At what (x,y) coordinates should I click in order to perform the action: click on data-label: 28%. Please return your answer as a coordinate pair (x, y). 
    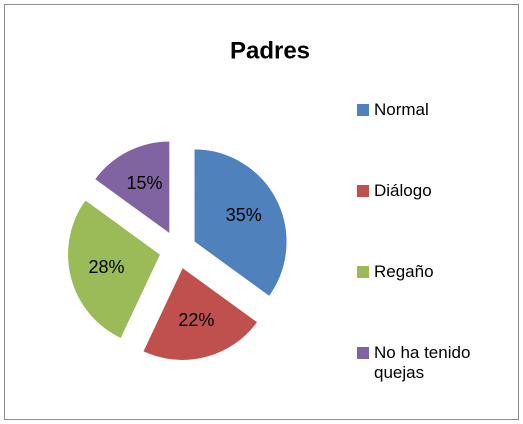
    Looking at the image, I should click on (107, 267).